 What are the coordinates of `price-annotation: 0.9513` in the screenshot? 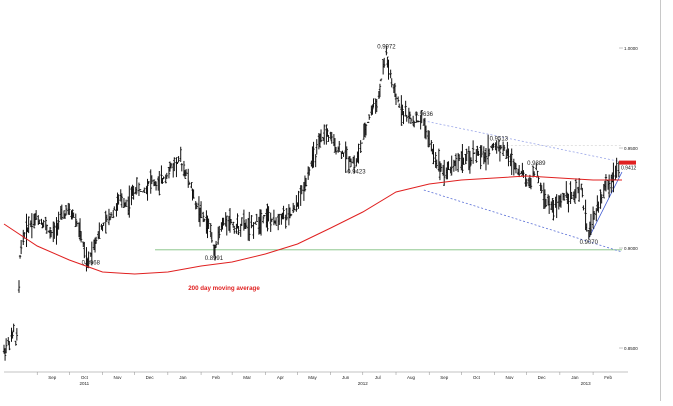 It's located at (499, 139).